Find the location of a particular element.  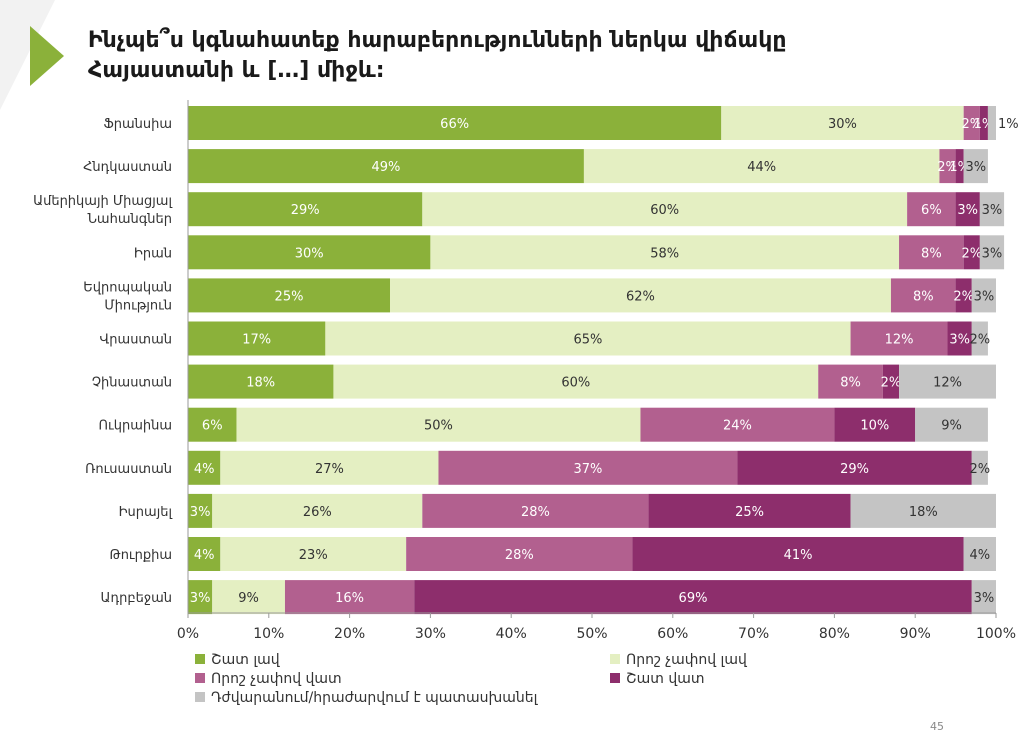

data-label: 58% is located at coordinates (664, 253).